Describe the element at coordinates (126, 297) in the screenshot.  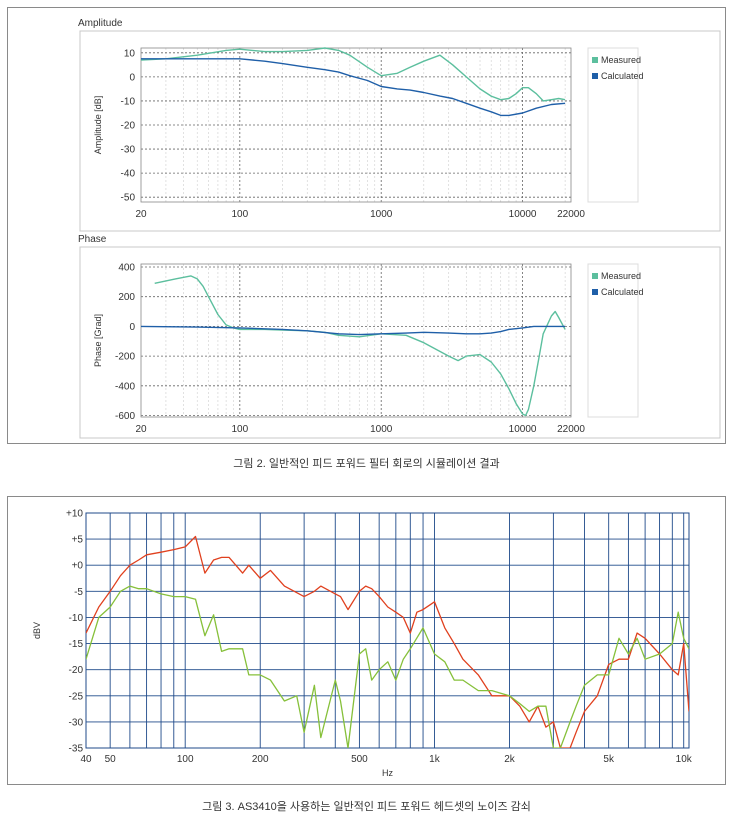
I see `y-tick-label: 200` at that location.